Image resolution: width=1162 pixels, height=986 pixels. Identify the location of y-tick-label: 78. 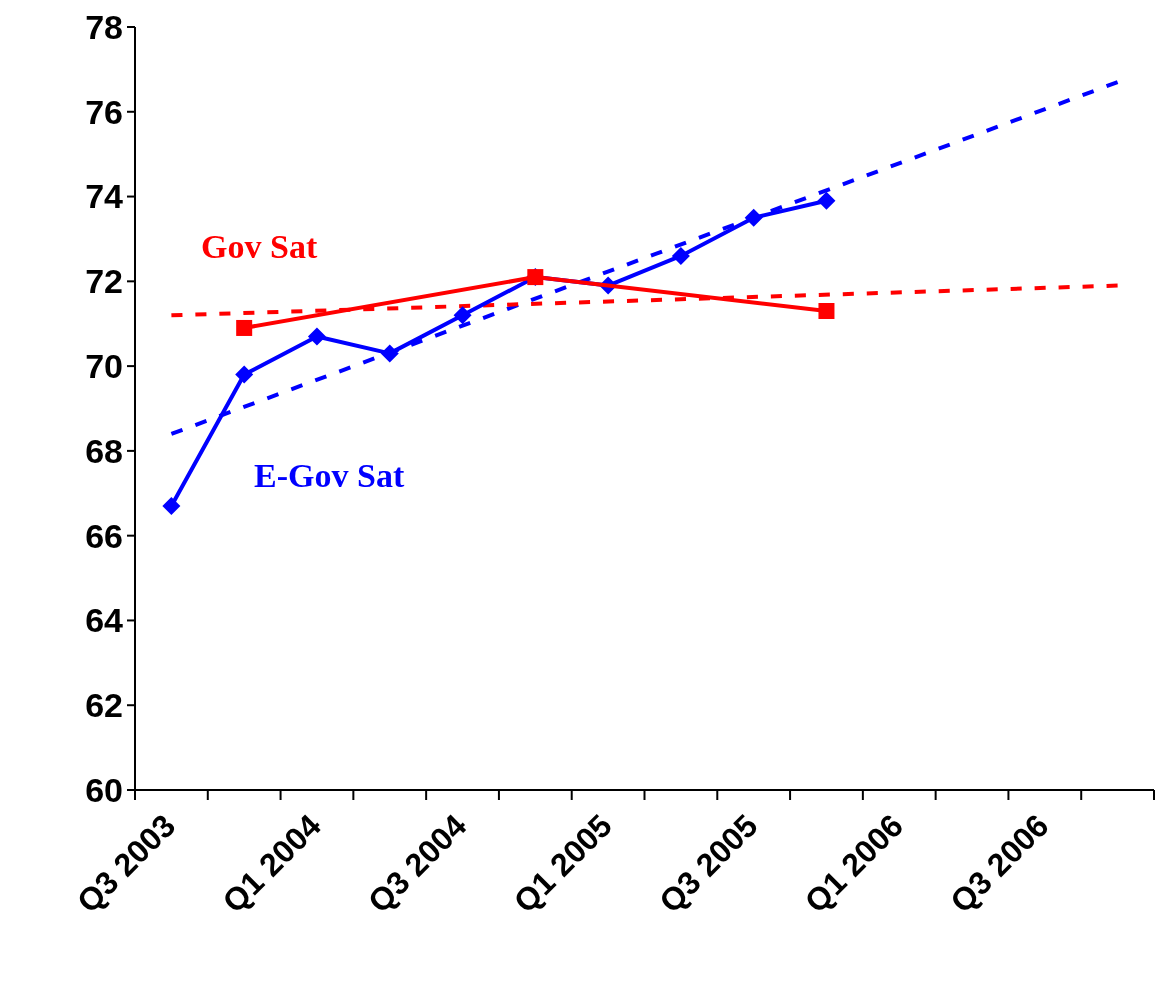
(104, 26).